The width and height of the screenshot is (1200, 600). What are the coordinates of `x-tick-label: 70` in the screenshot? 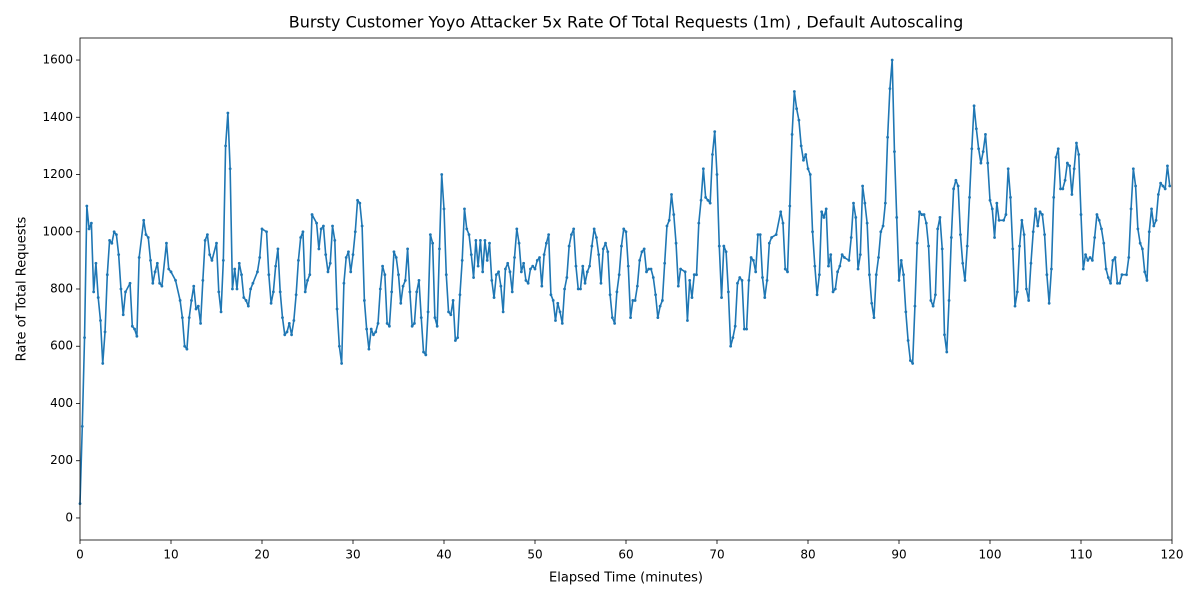 It's located at (716, 555).